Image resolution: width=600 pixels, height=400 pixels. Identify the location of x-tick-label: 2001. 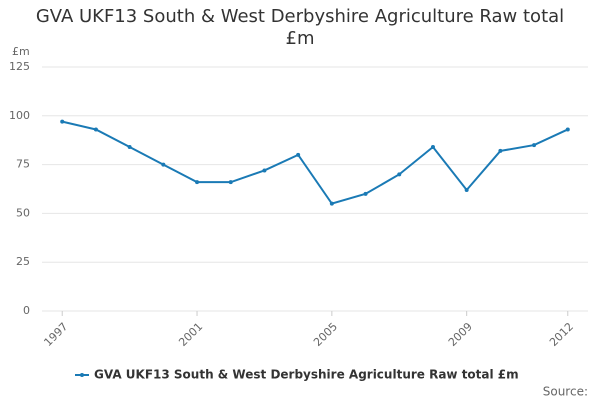
(190, 334).